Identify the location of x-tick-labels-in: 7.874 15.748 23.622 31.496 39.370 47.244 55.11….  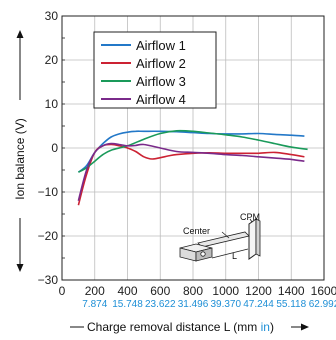
(209, 304).